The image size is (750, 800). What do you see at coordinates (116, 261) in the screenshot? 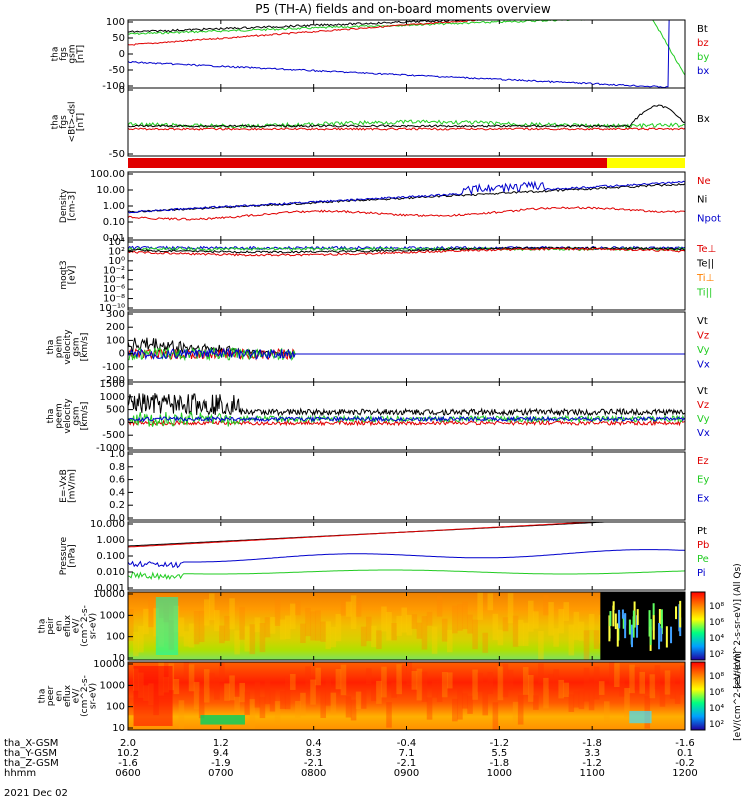
I see `y-tick-label: 10⁰` at bounding box center [116, 261].